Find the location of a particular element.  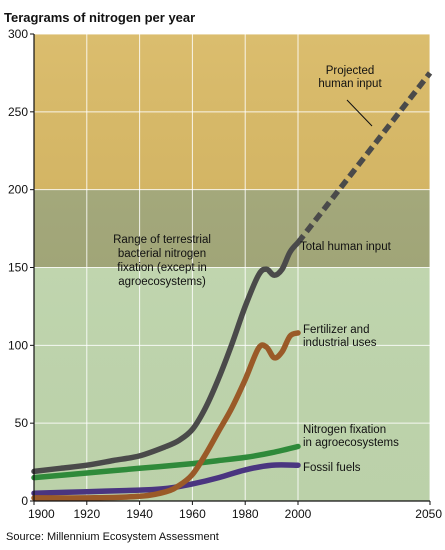

band-label-line: fixation (except in is located at coordinates (162, 268).